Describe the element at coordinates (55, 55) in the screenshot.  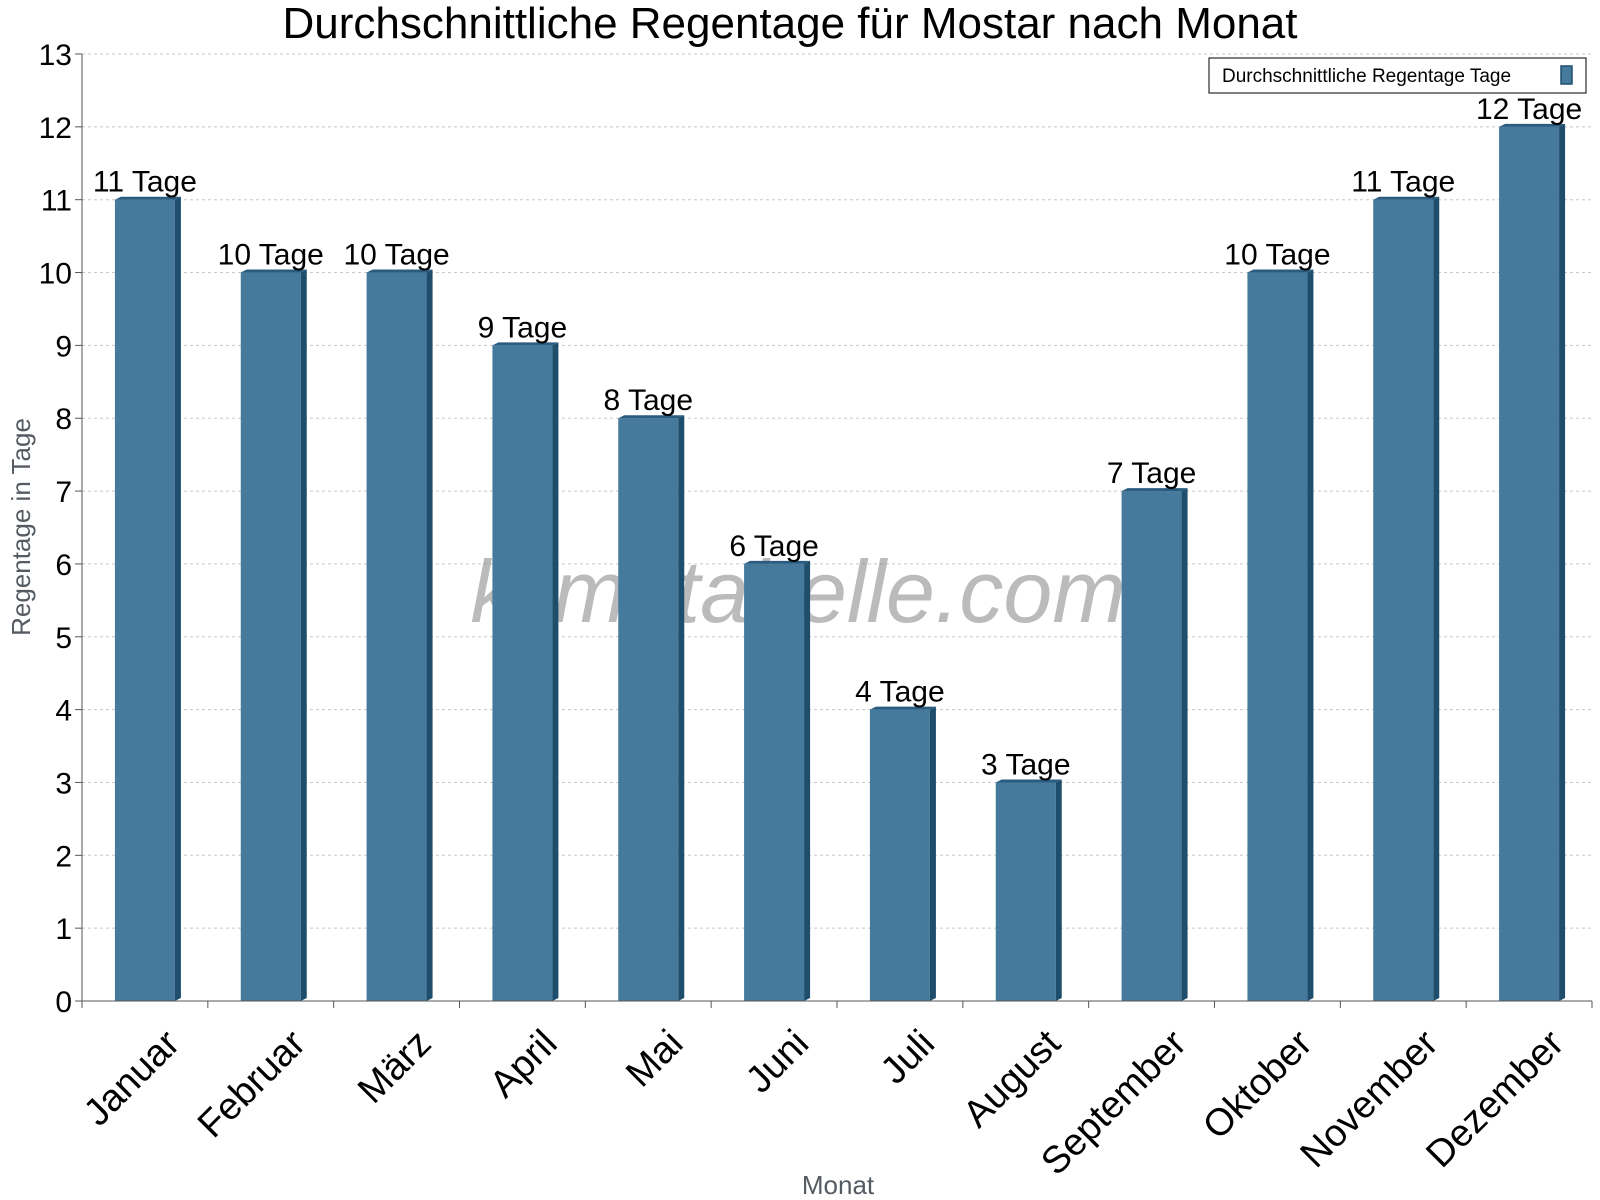
I see `y-tick-label: 13` at that location.